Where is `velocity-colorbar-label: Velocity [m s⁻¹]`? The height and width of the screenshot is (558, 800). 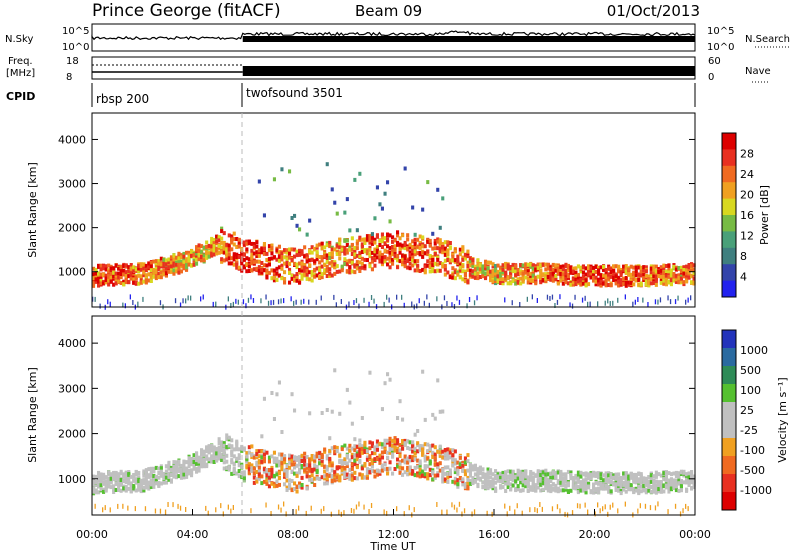
velocity-colorbar-label: Velocity [m s⁻¹] is located at coordinates (782, 419).